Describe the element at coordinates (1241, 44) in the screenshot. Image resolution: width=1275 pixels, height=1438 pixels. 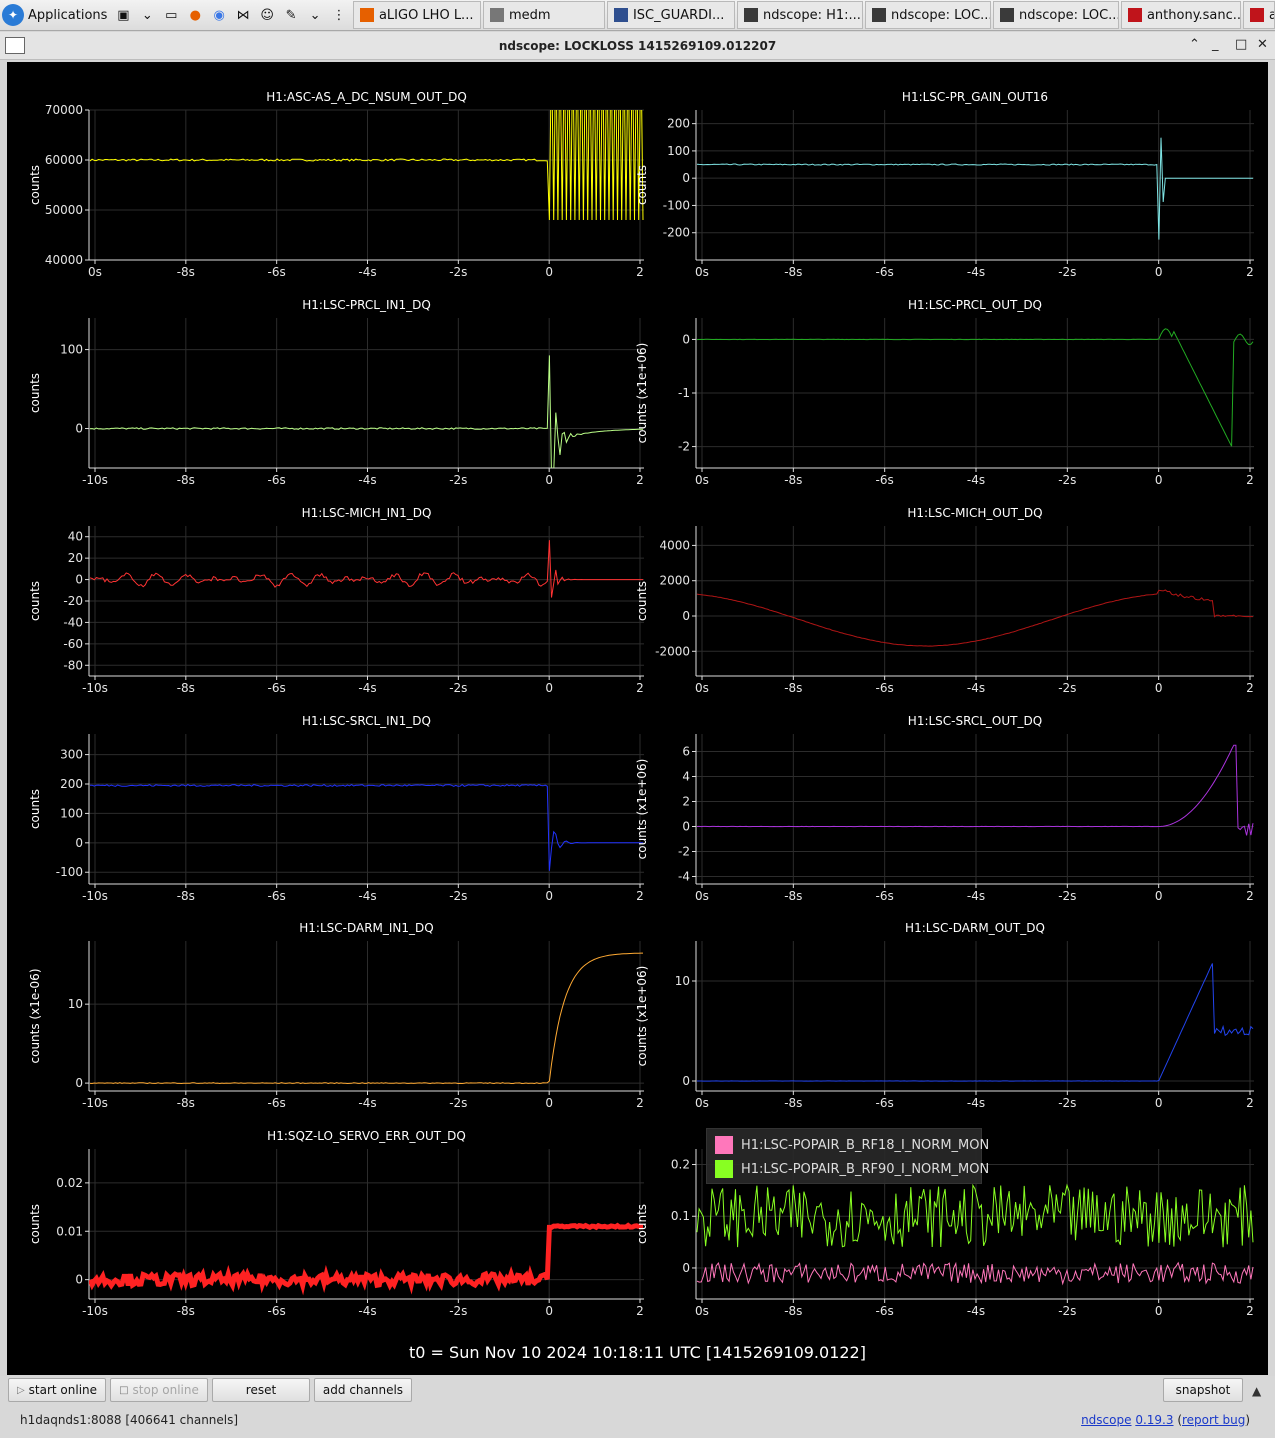
I see `maximize-icon: □` at that location.